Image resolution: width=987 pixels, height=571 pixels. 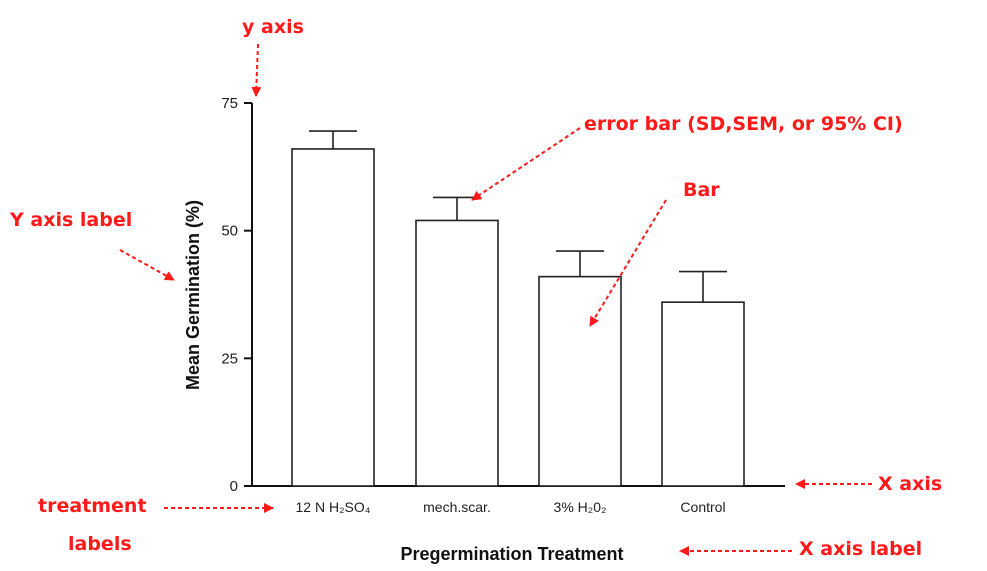 I want to click on y-tick-label: 50, so click(x=229, y=231).